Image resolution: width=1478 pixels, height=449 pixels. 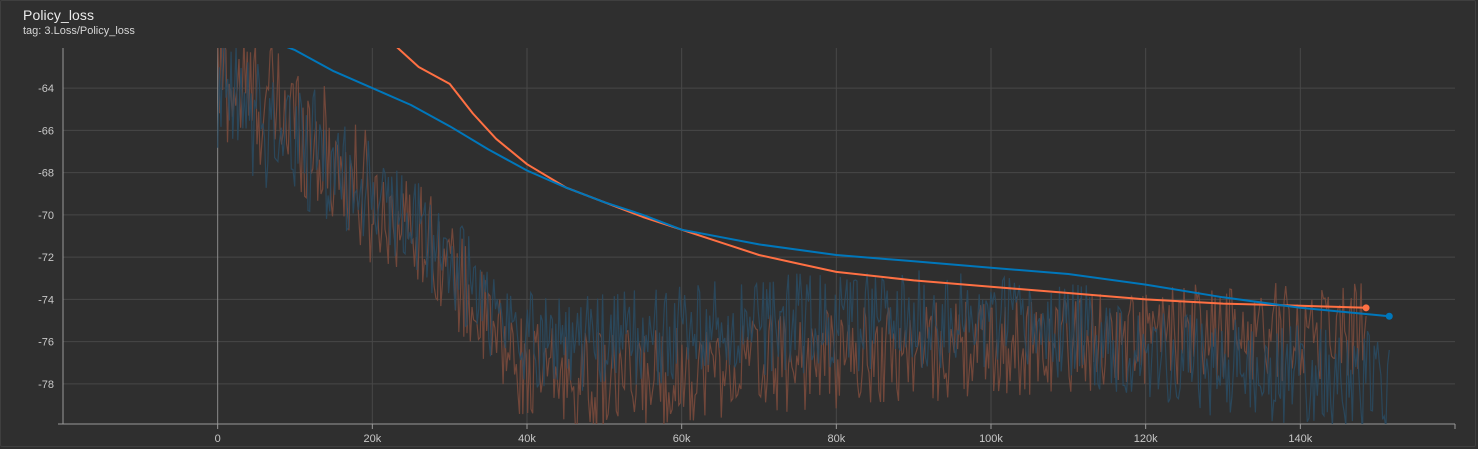 I want to click on x-tick-label: 80k, so click(x=836, y=439).